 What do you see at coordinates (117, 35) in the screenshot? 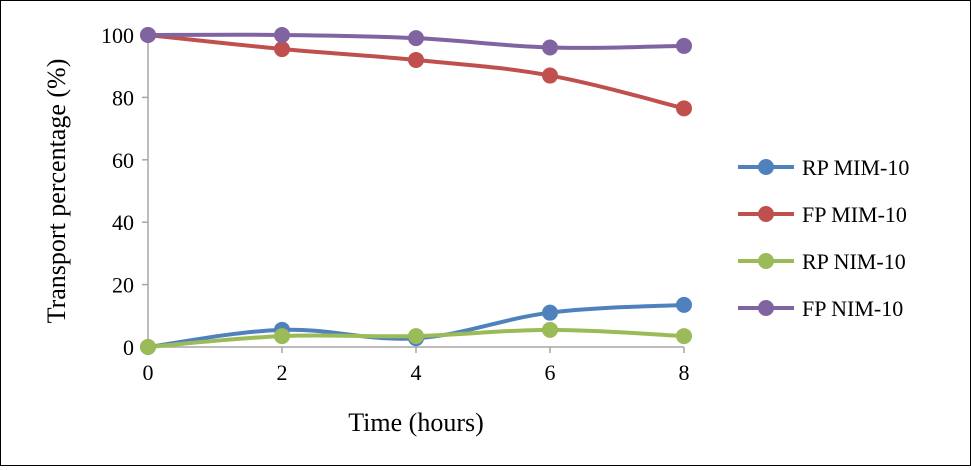
I see `y-tick-label: 100` at bounding box center [117, 35].